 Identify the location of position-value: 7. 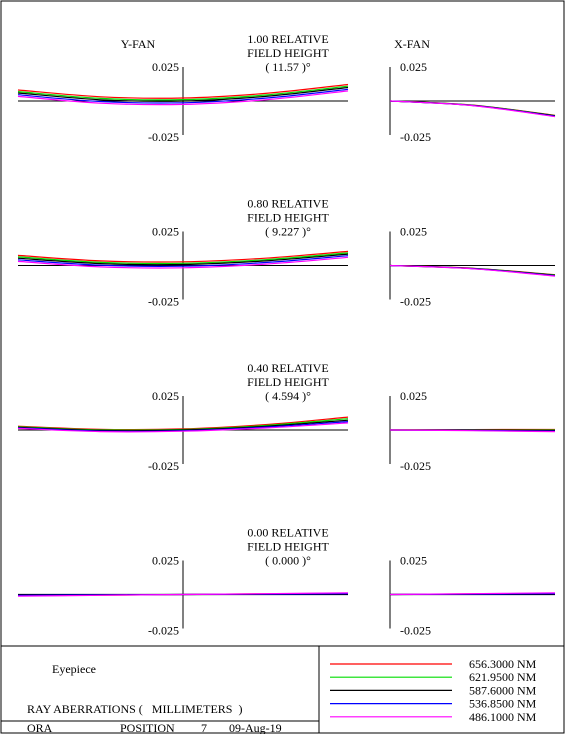
(204, 727).